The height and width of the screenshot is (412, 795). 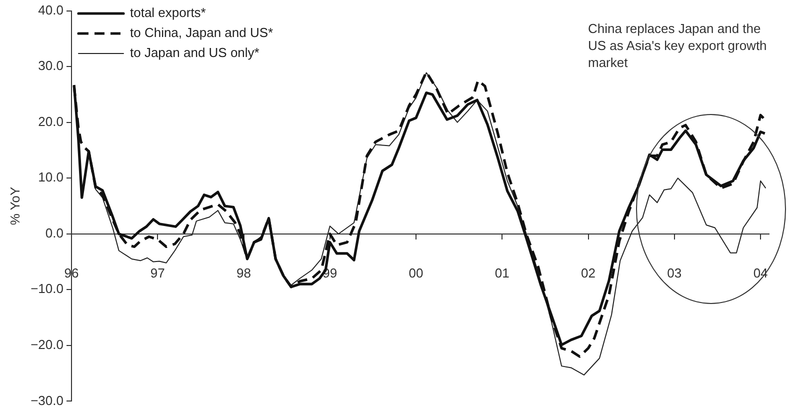 What do you see at coordinates (54, 232) in the screenshot?
I see `y-tick-label: 0.0` at bounding box center [54, 232].